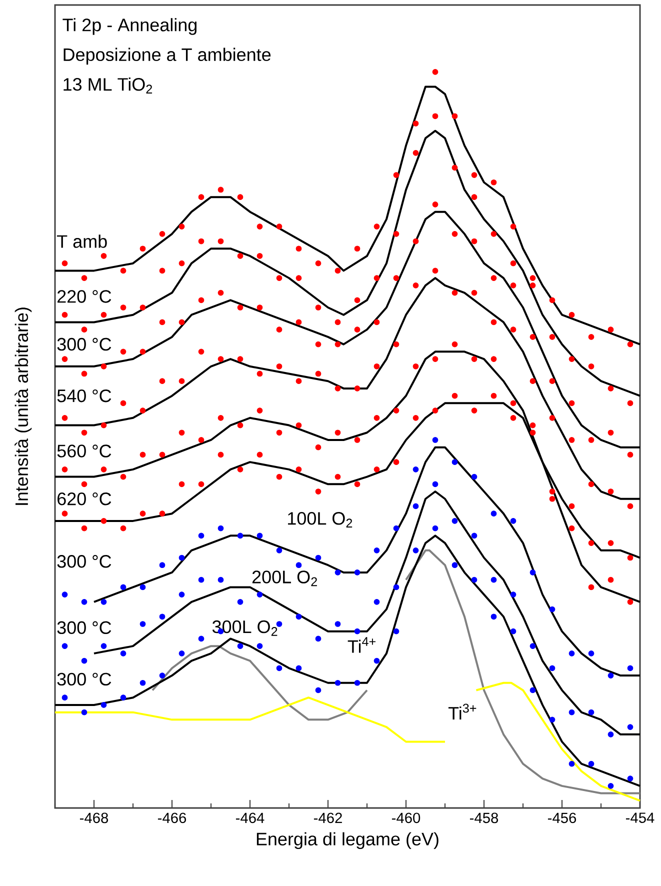 The image size is (661, 886). Describe the element at coordinates (245, 628) in the screenshot. I see `annotation: 300L O$_{2}$` at that location.